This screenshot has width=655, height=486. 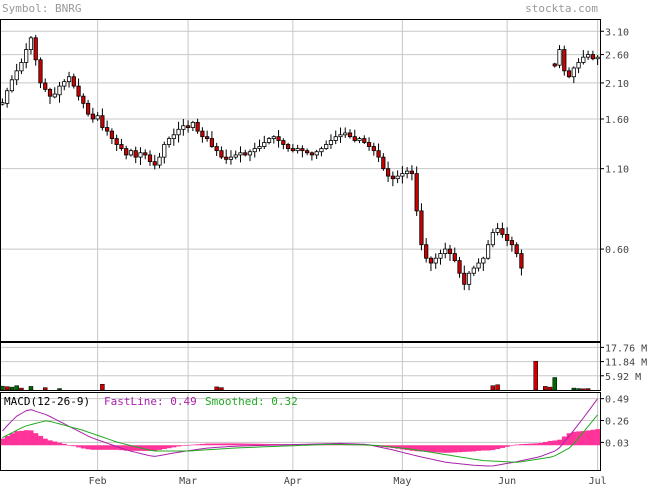 What do you see at coordinates (617, 32) in the screenshot?
I see `price-tick-label: 3.10` at bounding box center [617, 32].